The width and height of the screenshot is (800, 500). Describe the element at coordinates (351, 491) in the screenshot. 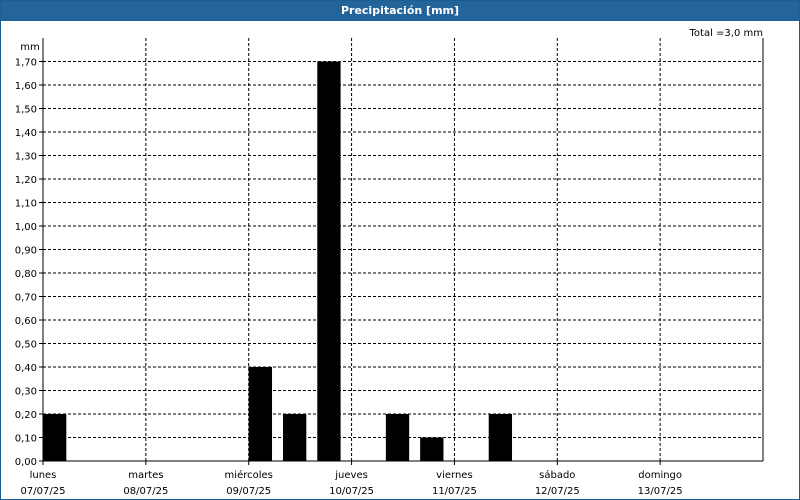

I see `x-tick-date: 10/07/25` at that location.